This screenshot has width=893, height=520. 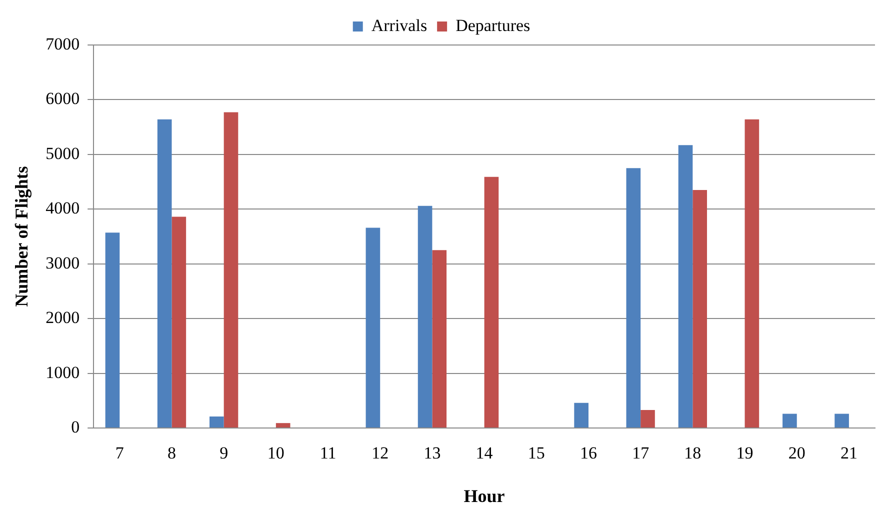 What do you see at coordinates (63, 262) in the screenshot?
I see `y-tick-label: 3000` at bounding box center [63, 262].